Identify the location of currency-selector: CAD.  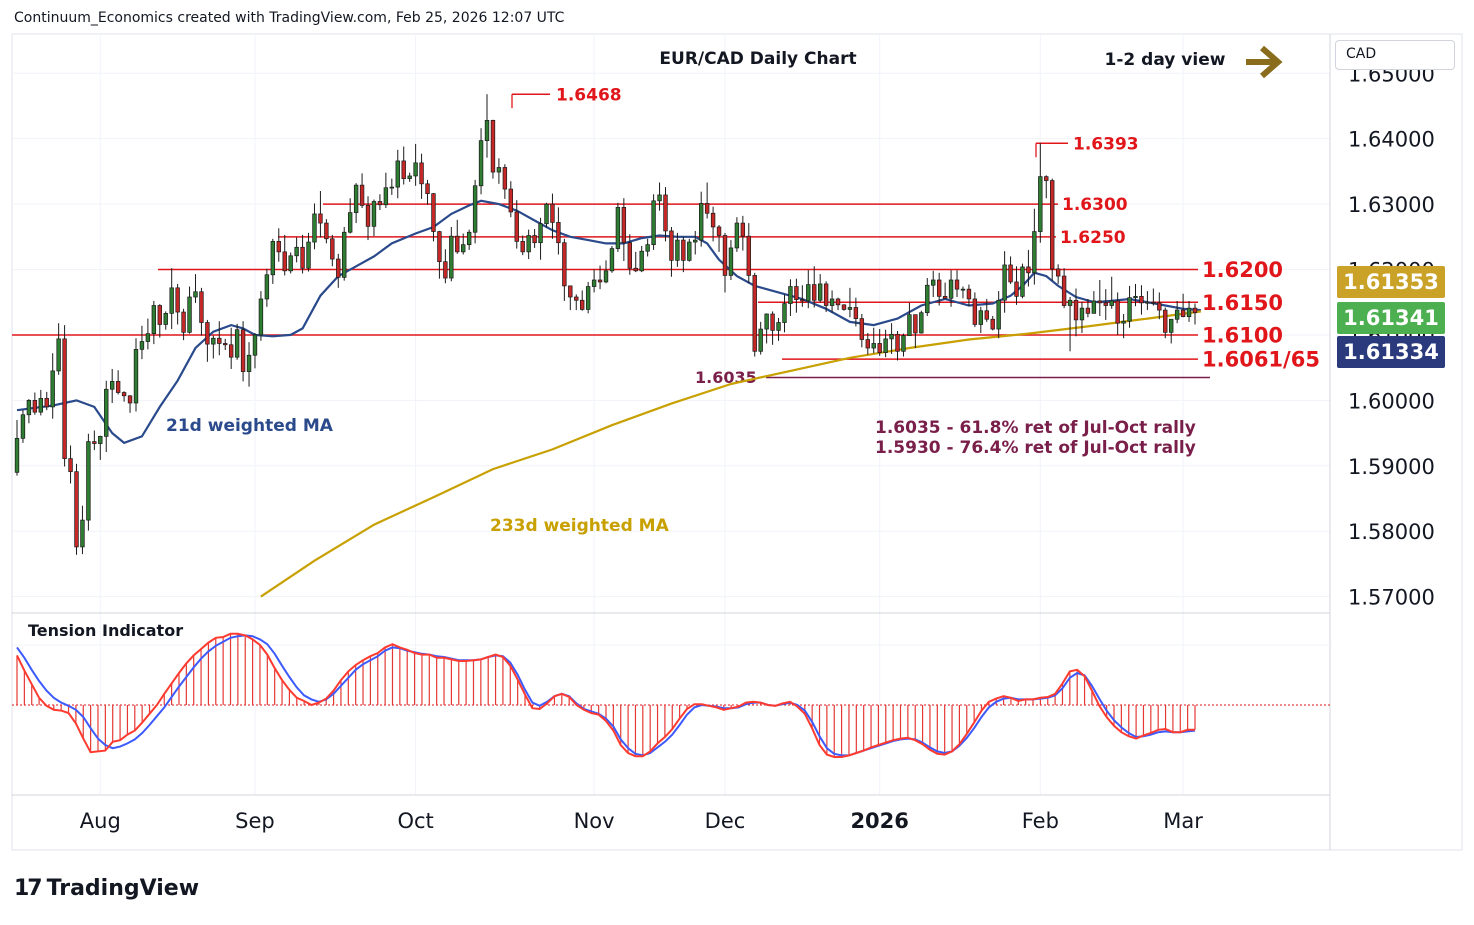
(1395, 55).